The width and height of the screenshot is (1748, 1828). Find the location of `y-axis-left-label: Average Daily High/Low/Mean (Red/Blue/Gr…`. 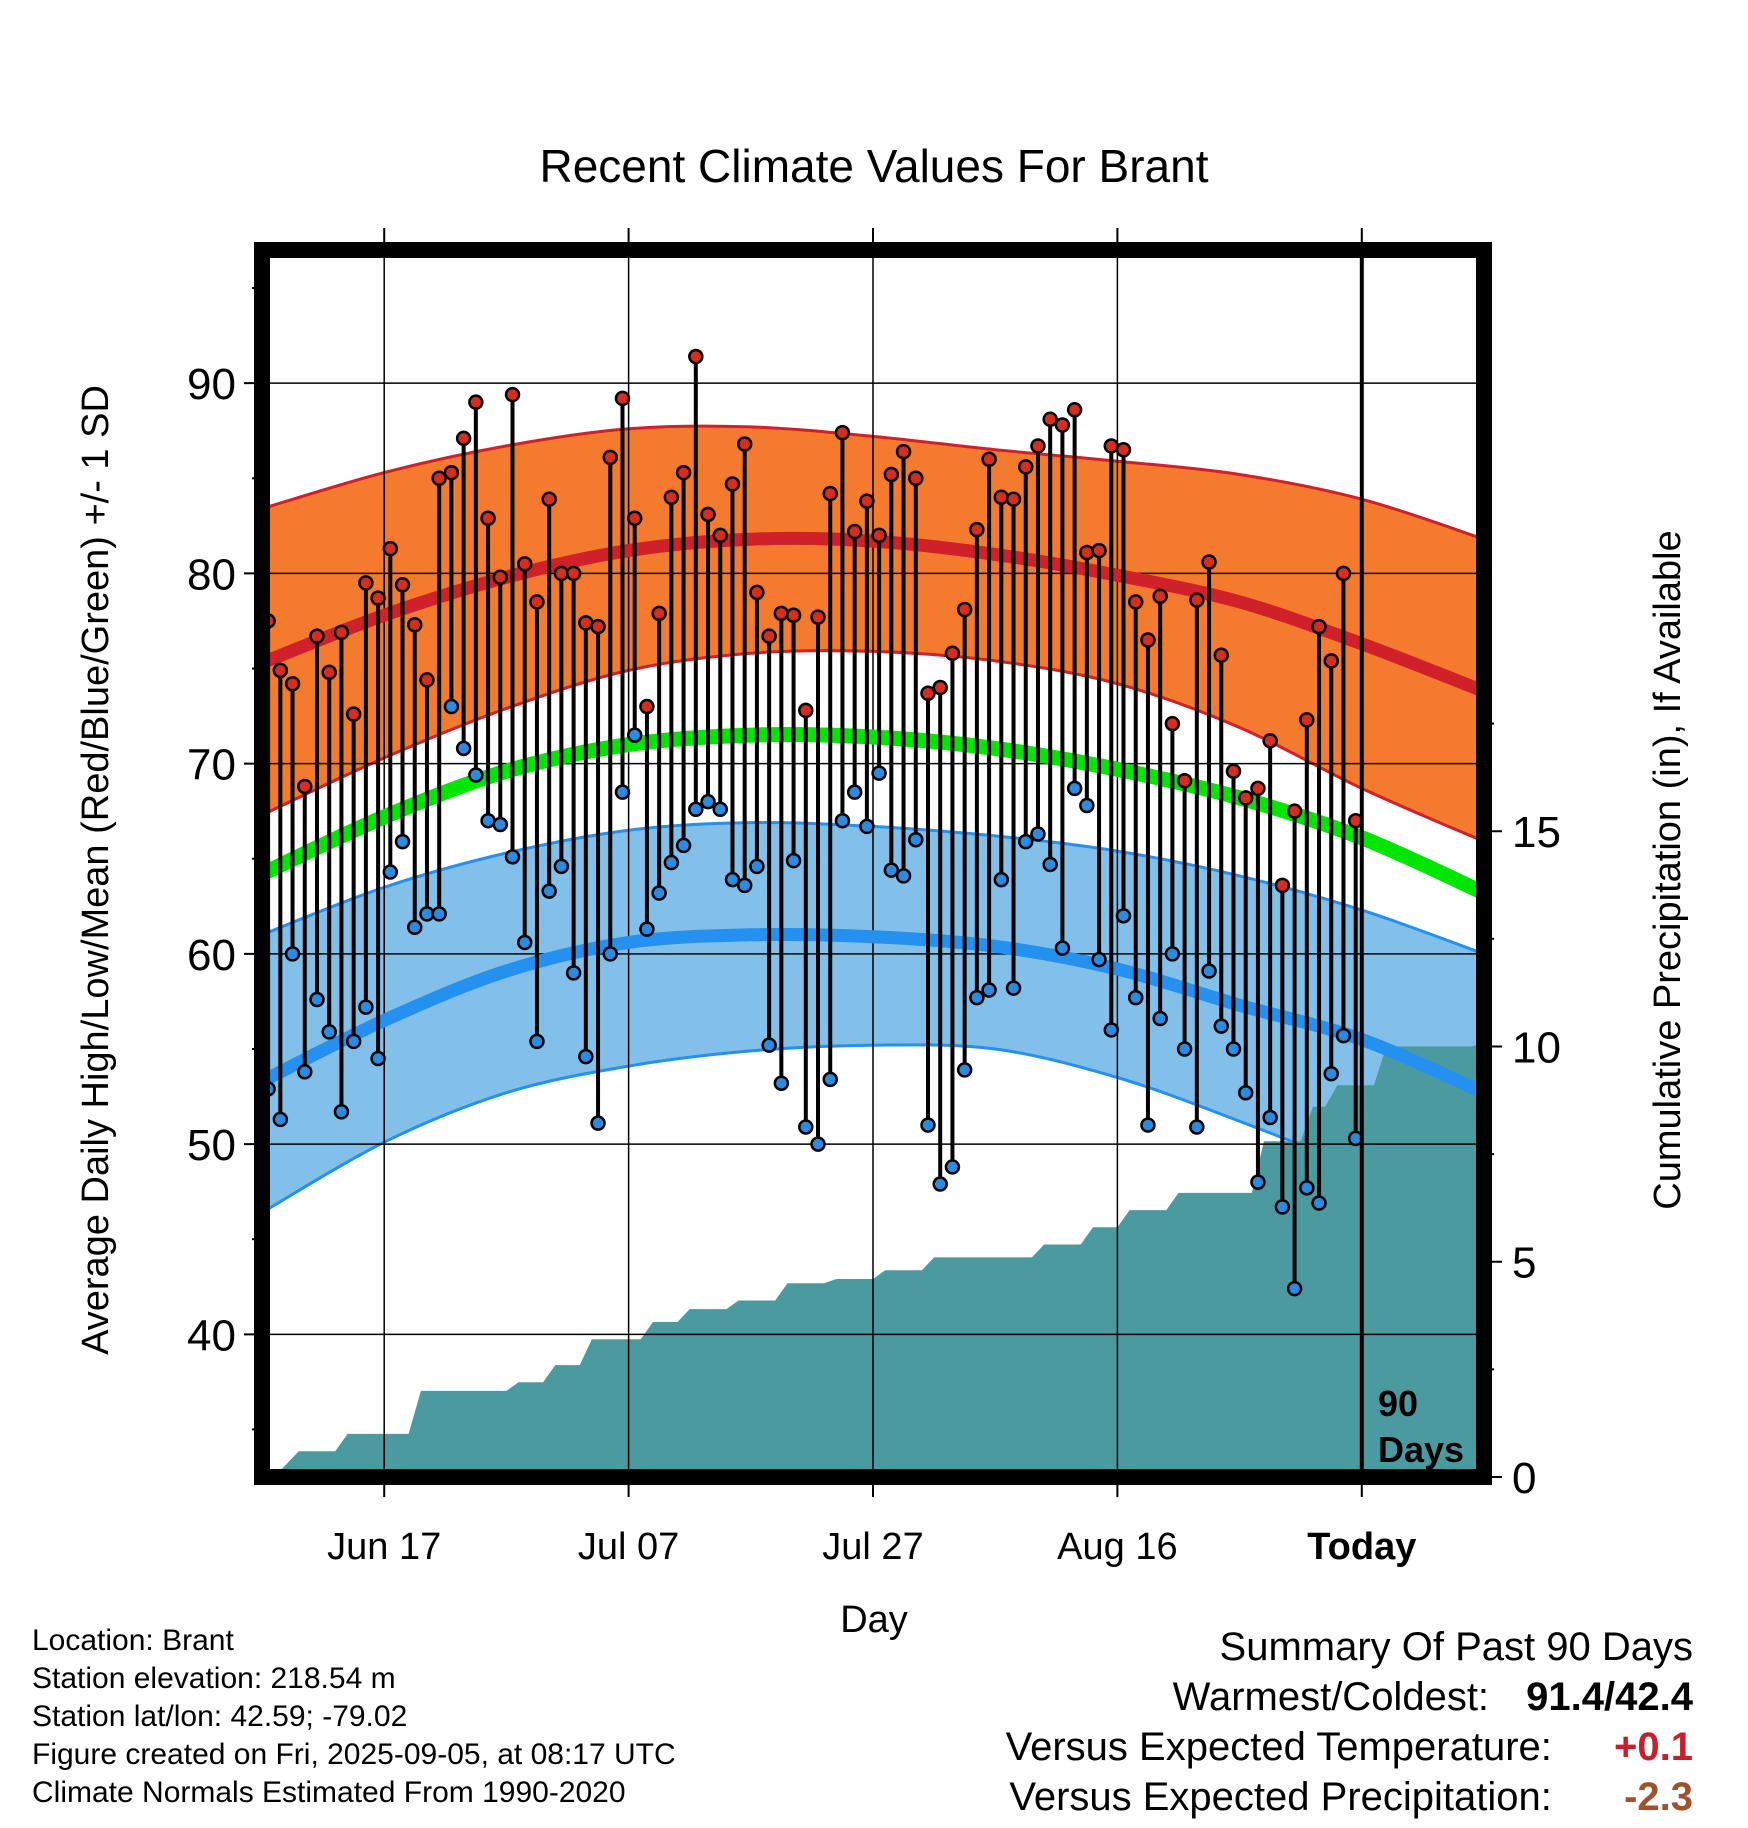

y-axis-left-label: Average Daily High/Low/Mean (Red/Blue/Gr… is located at coordinates (96, 870).